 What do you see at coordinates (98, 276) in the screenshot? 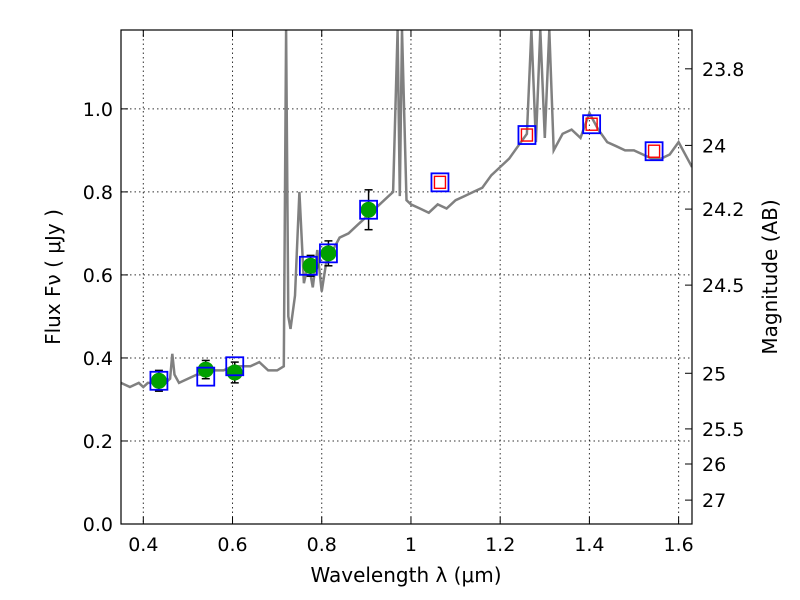
I see `y-tick-label: 0.6` at bounding box center [98, 276].